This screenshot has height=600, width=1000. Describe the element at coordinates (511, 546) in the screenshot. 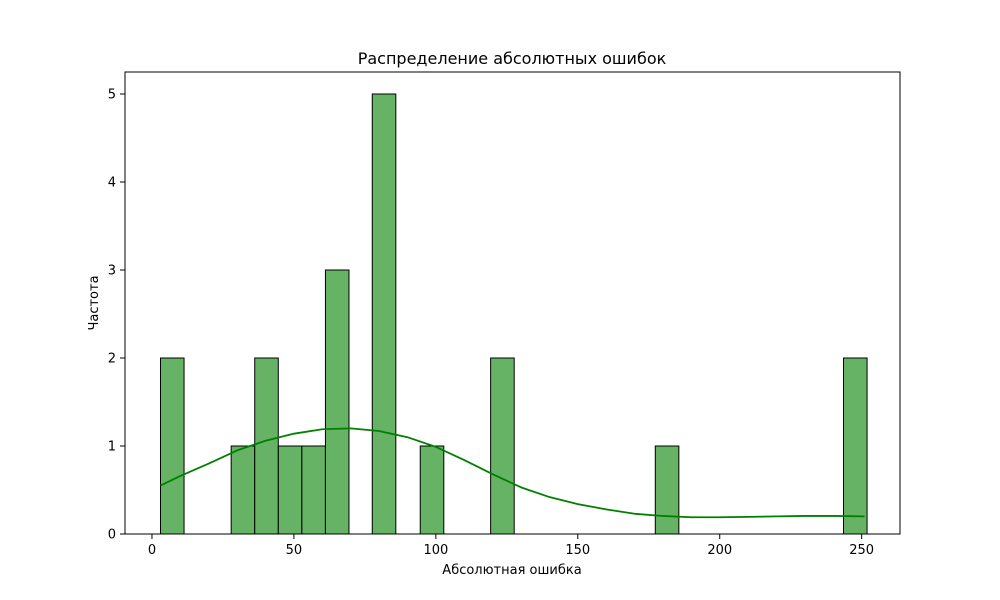

I see `x-axis: 0 50 100 150 200 250` at that location.